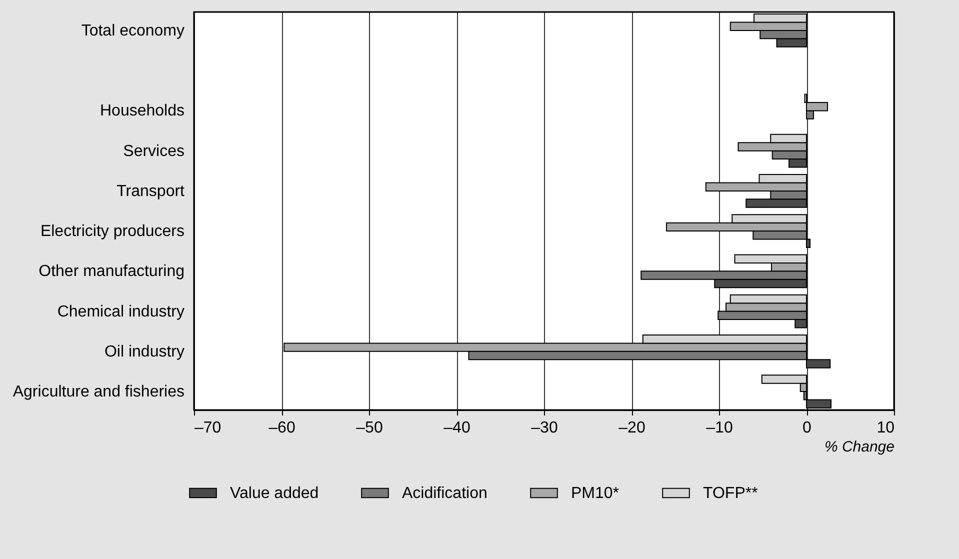 The width and height of the screenshot is (959, 559). Describe the element at coordinates (369, 428) in the screenshot. I see `x-tick-label: –50` at that location.